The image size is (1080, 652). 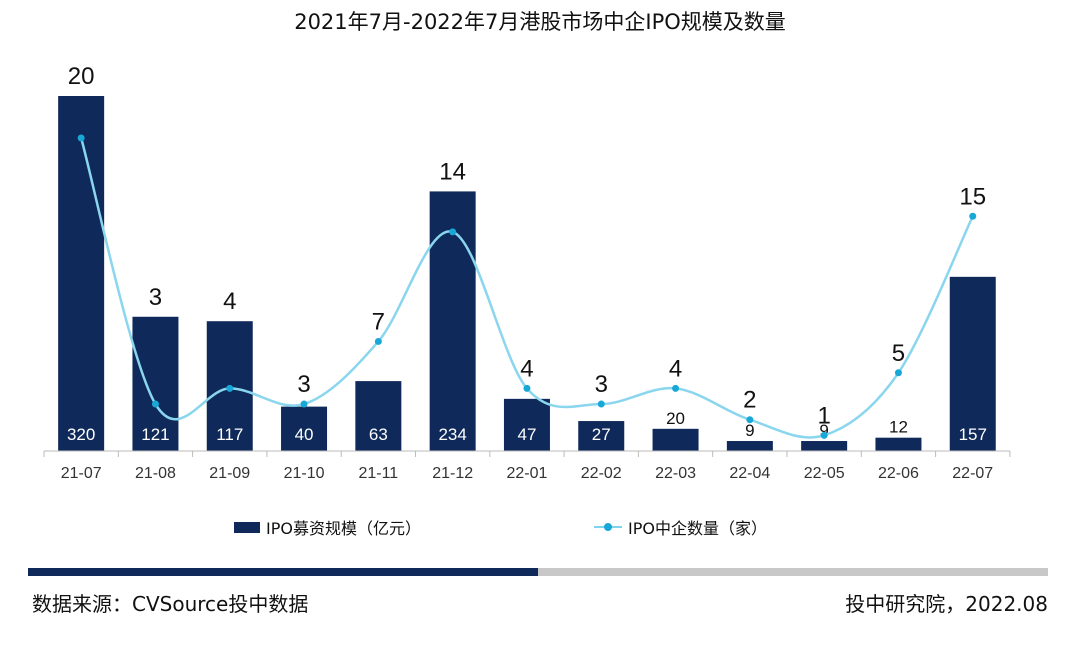 What do you see at coordinates (608, 527) in the screenshot?
I see `legend-line-swatch` at bounding box center [608, 527].